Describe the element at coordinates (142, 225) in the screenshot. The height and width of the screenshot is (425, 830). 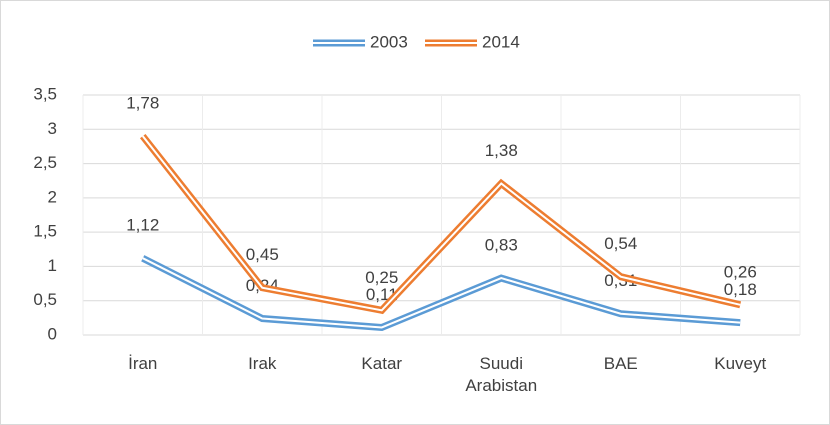
I see `data-label: 1,12` at that location.